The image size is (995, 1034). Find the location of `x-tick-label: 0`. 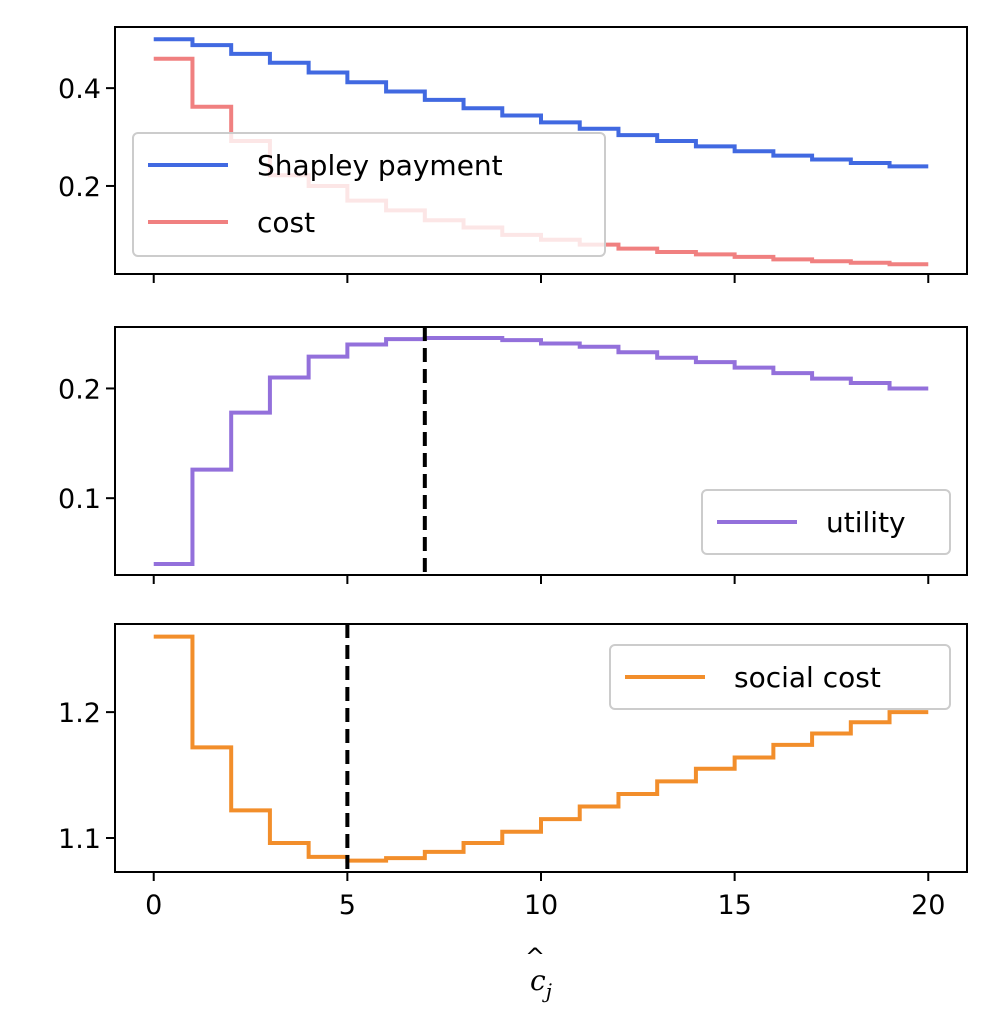

x-tick-label: 0 is located at coordinates (153, 905).